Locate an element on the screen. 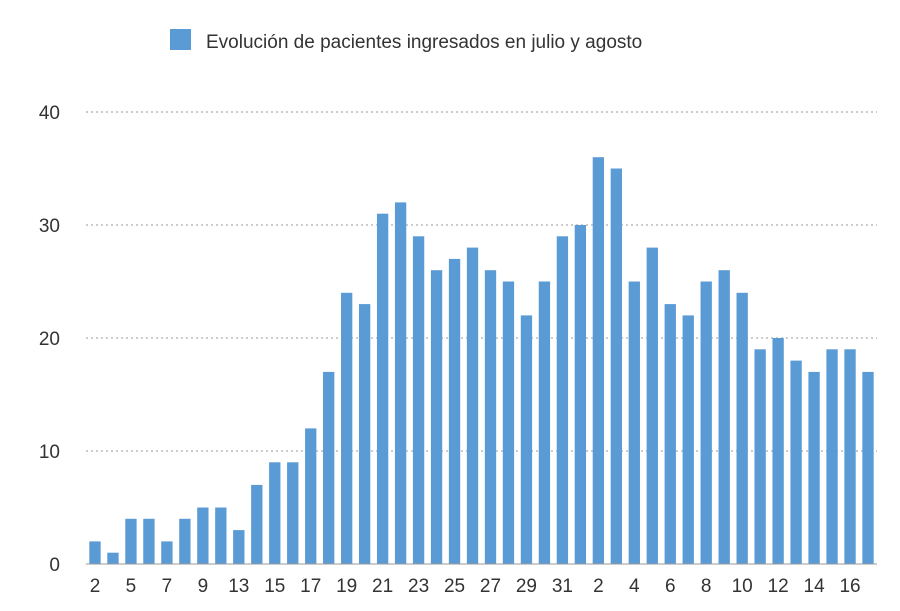  x-axis-tick-labels: 2 5 7 9 13 15 17 19 21 23 25 27 29 31 2 4 6 8 10 12 14 16 is located at coordinates (475, 586).